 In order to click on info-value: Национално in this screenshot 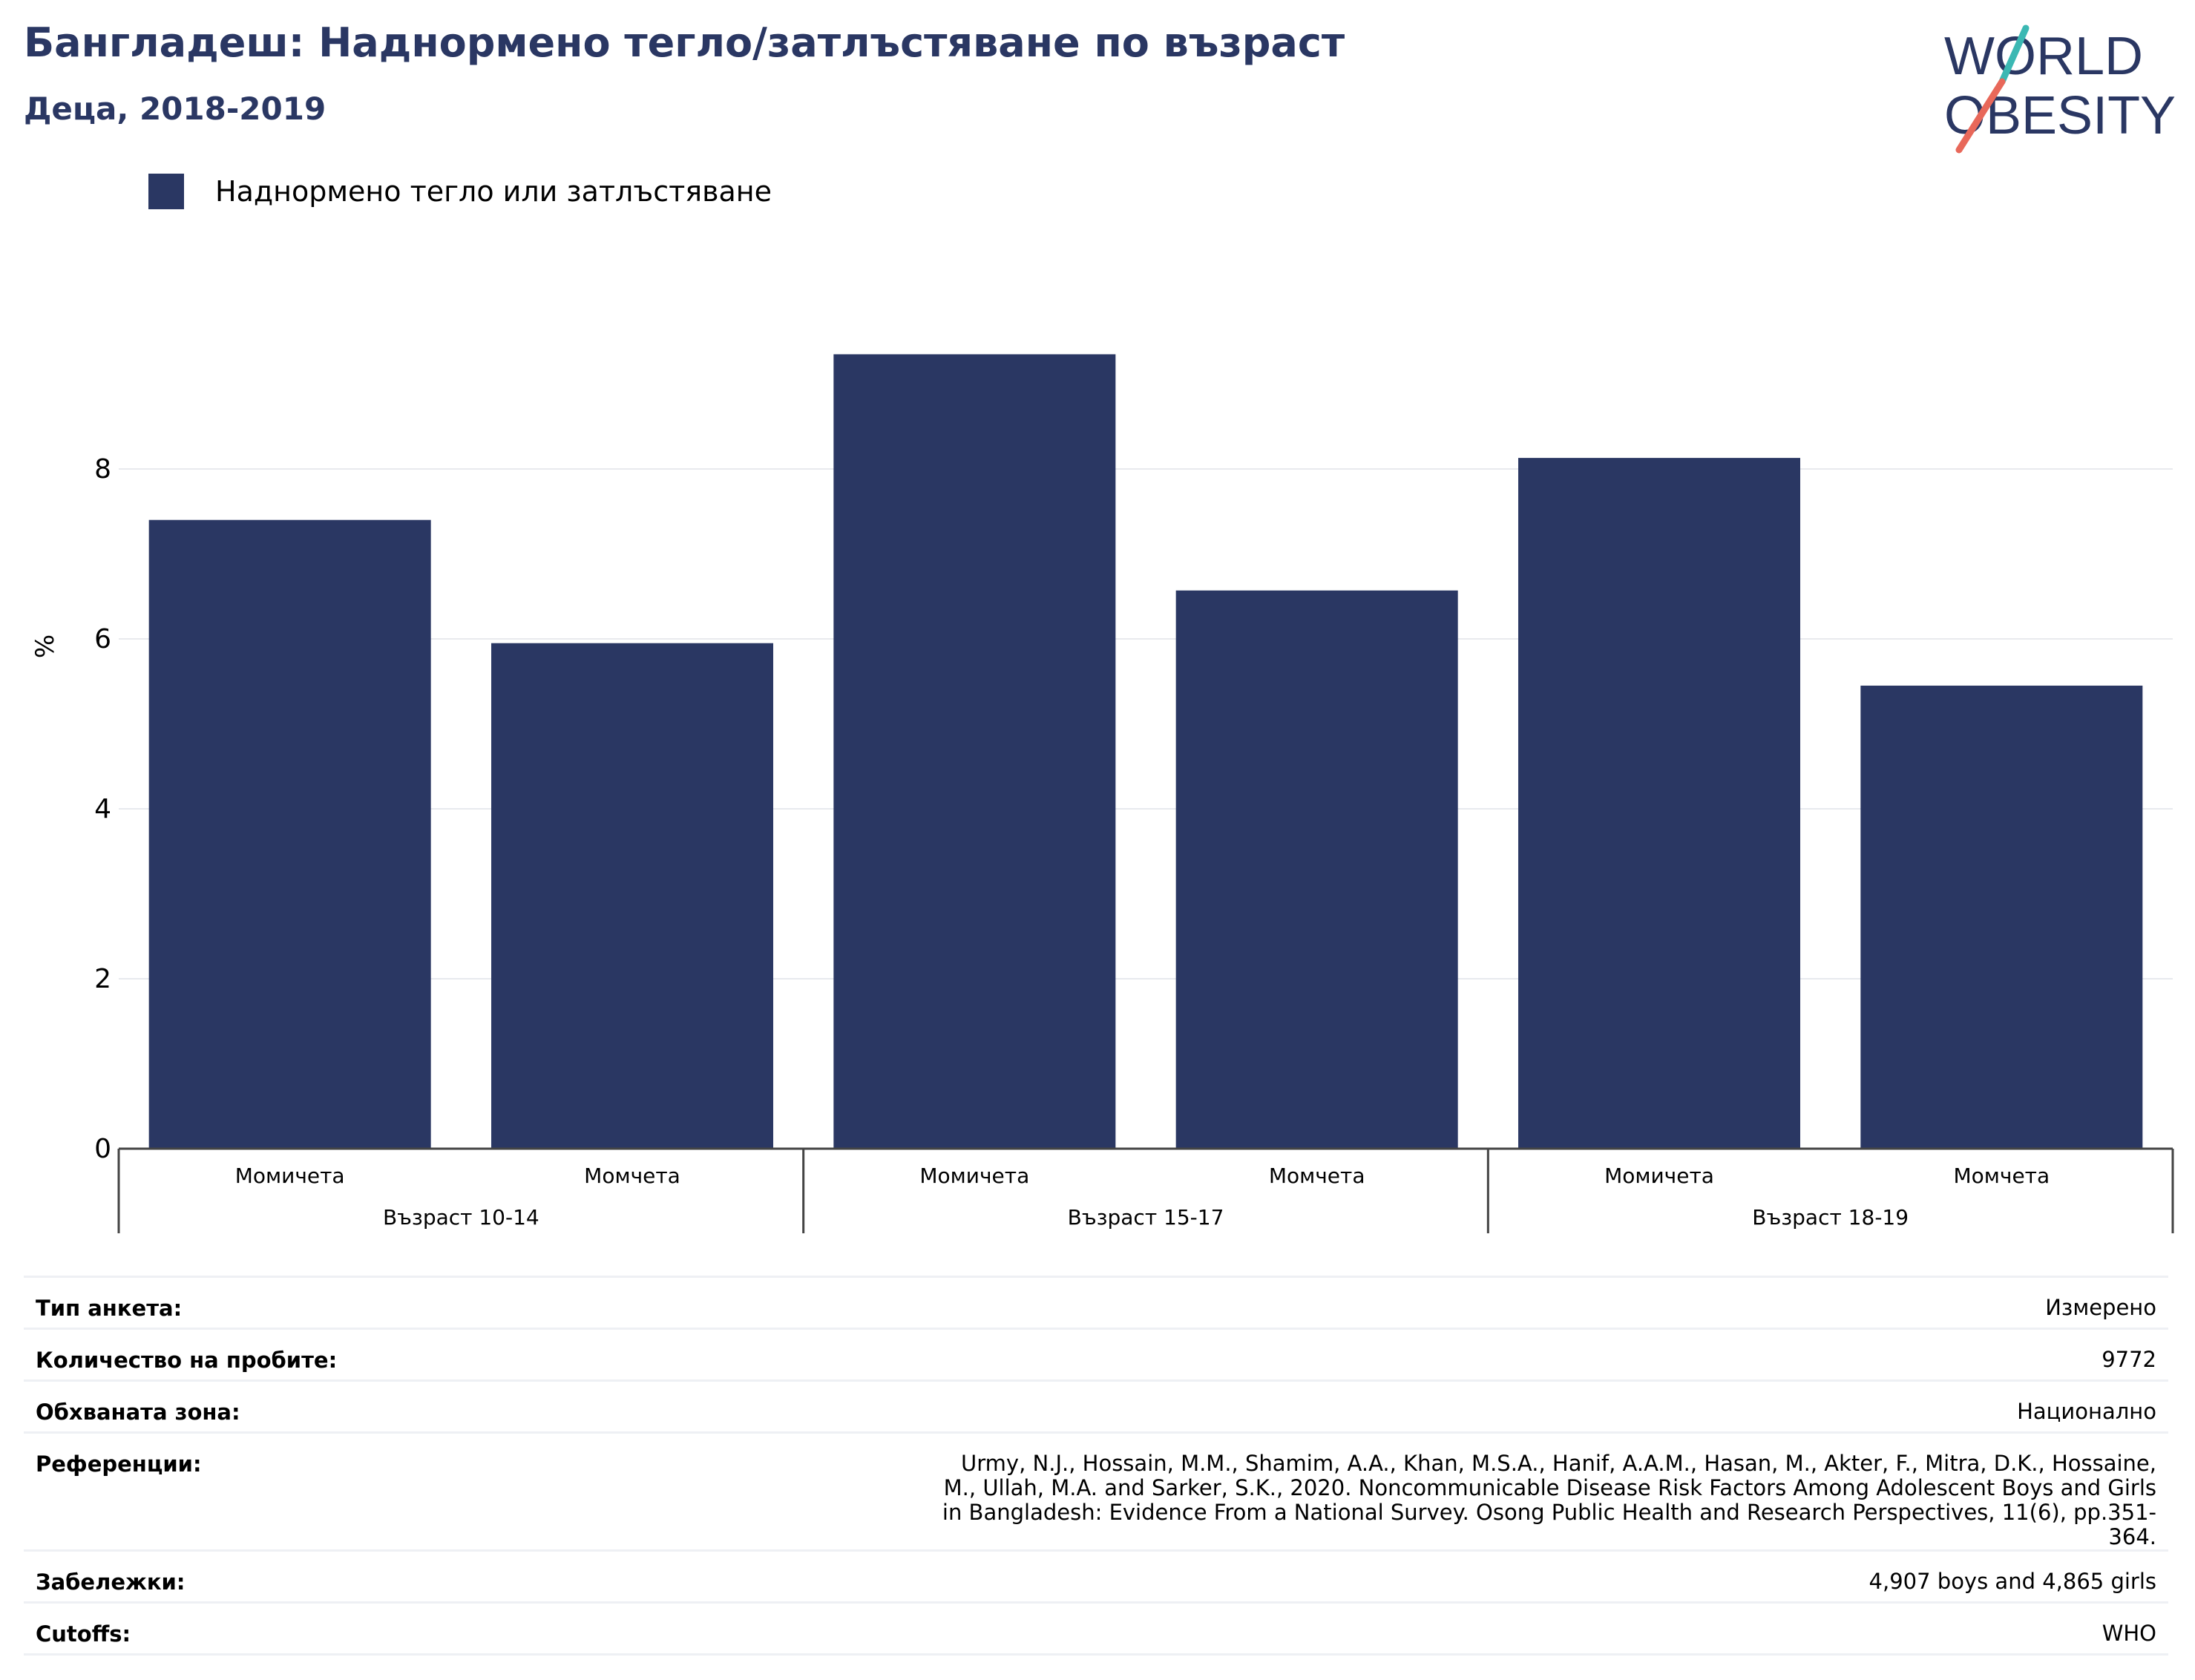, I will do `click(1258, 1406)`.